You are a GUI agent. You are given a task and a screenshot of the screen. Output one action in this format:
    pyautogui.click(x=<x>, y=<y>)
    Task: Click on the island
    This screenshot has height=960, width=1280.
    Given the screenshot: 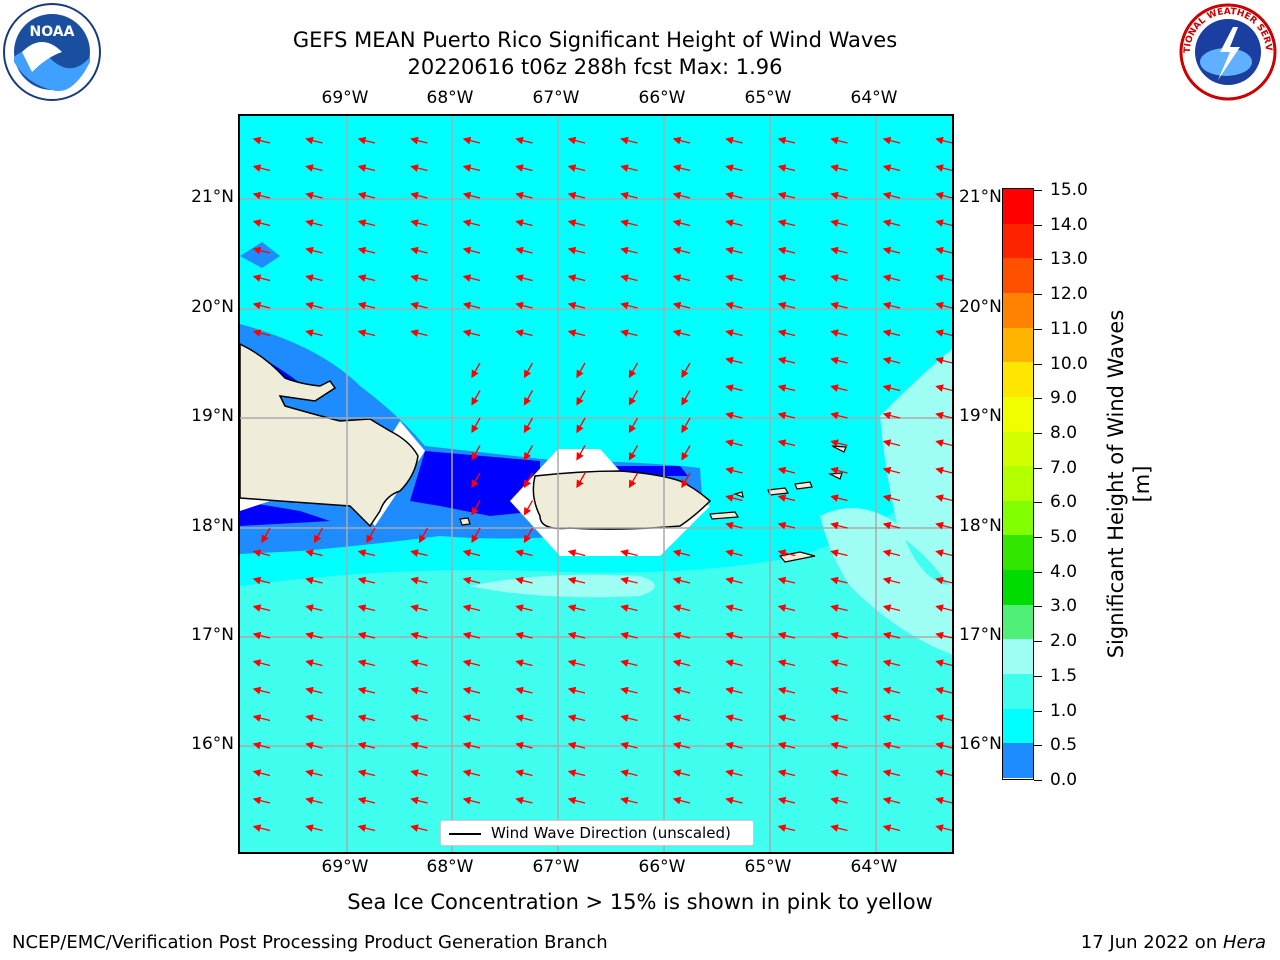 What is the action you would take?
    pyautogui.click(x=839, y=449)
    